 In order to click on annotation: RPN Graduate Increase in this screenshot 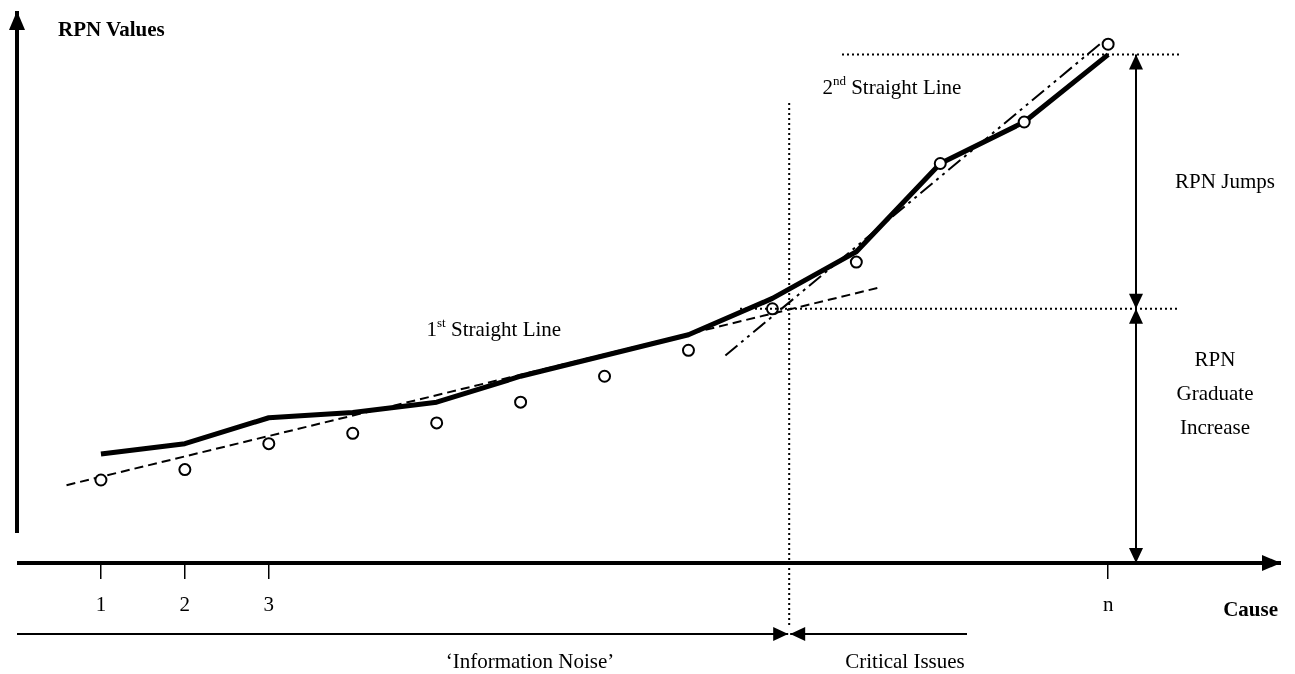, I will do `click(1215, 393)`.